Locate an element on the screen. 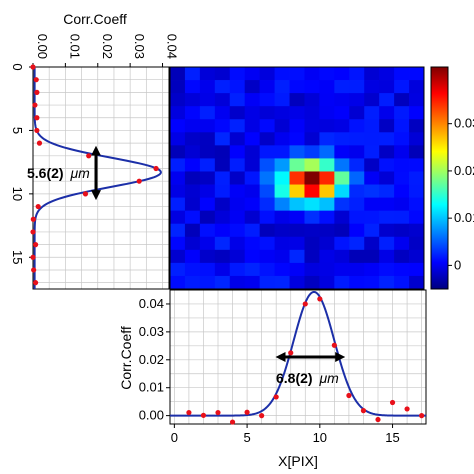 This screenshot has height=474, width=474. left-x-tick-label: 0.03 is located at coordinates (139, 46).